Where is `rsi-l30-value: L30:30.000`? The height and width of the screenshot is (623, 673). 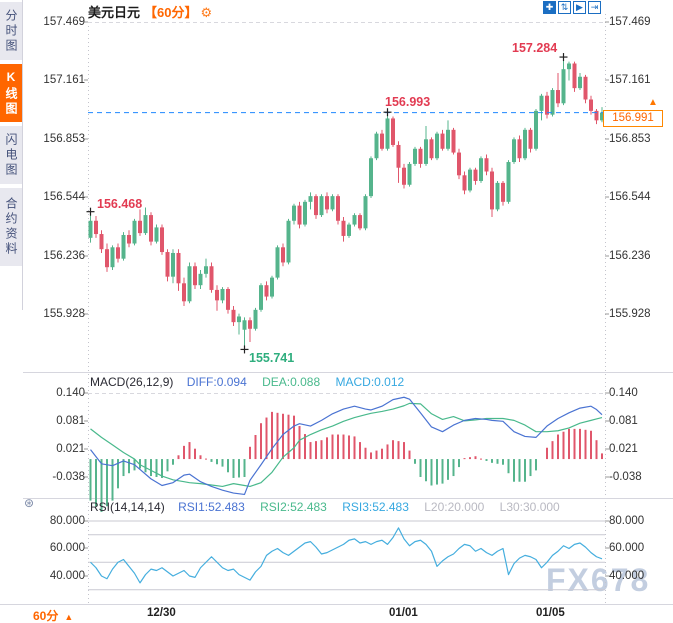 rsi-l30-value: L30:30.000 is located at coordinates (529, 507).